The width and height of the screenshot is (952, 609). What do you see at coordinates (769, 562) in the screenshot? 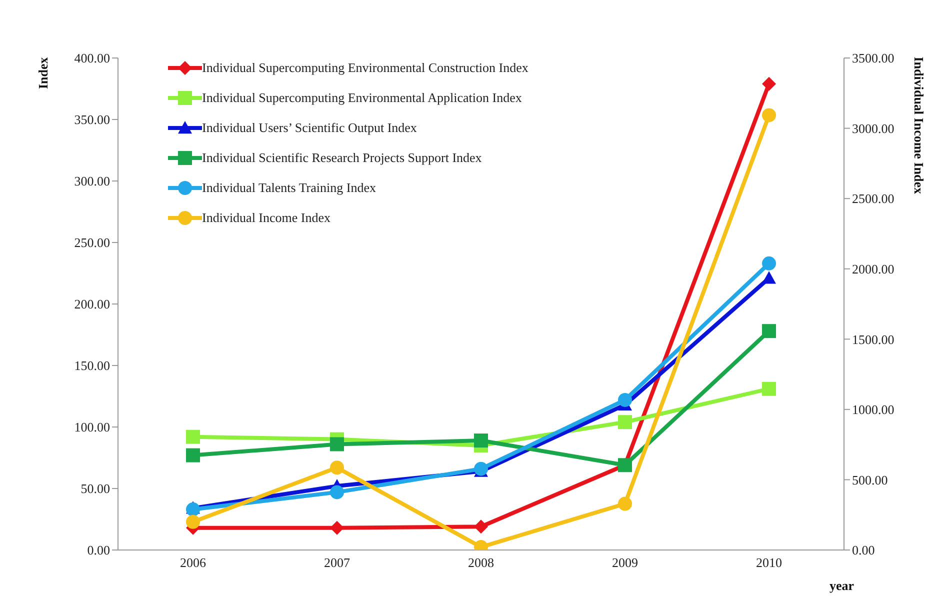
I see `x-tick-label: 2010` at bounding box center [769, 562].